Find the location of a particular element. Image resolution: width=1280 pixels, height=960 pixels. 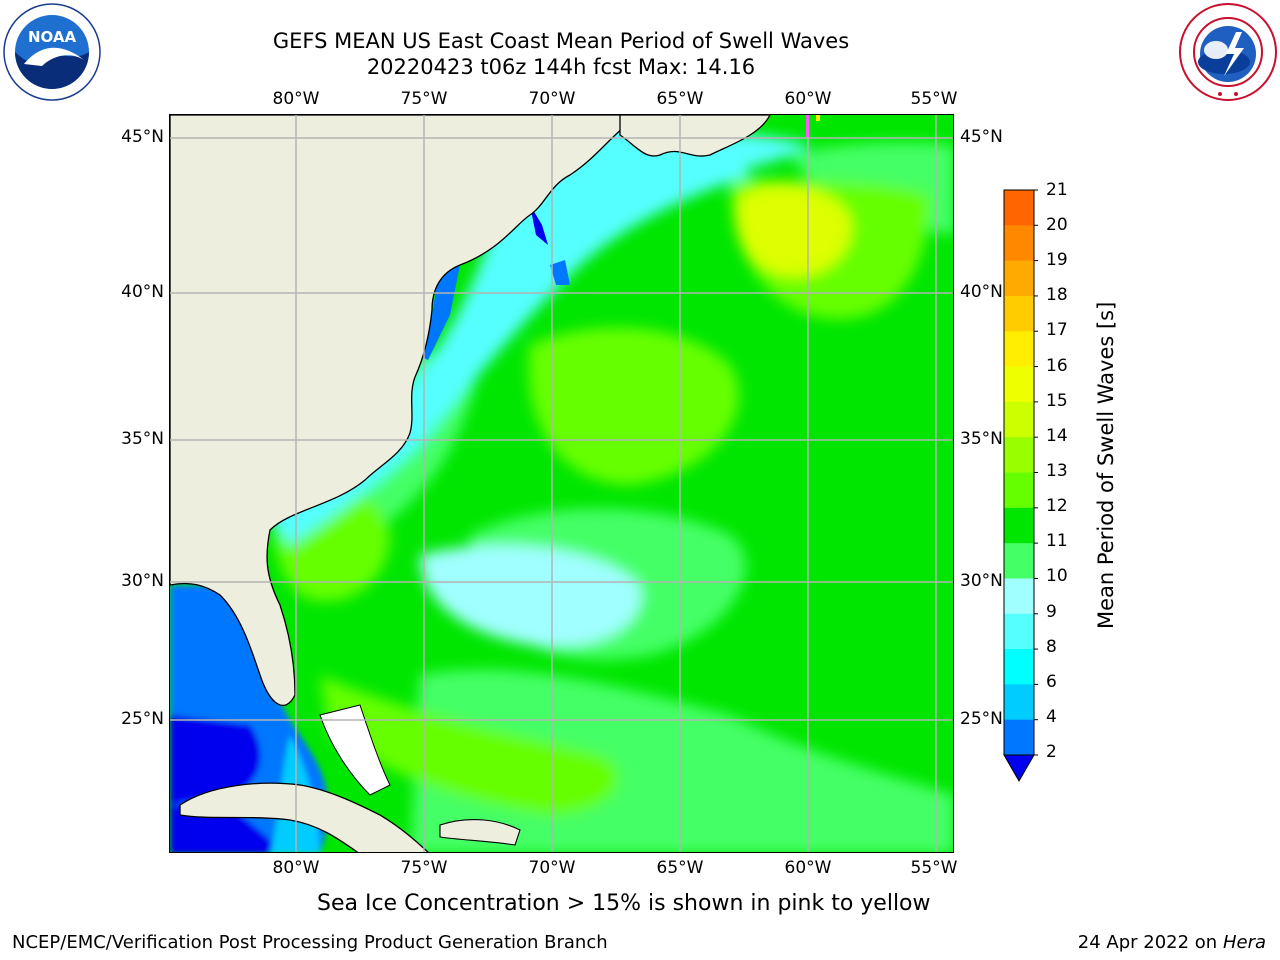

colorbar-tick: 4 is located at coordinates (1051, 717).